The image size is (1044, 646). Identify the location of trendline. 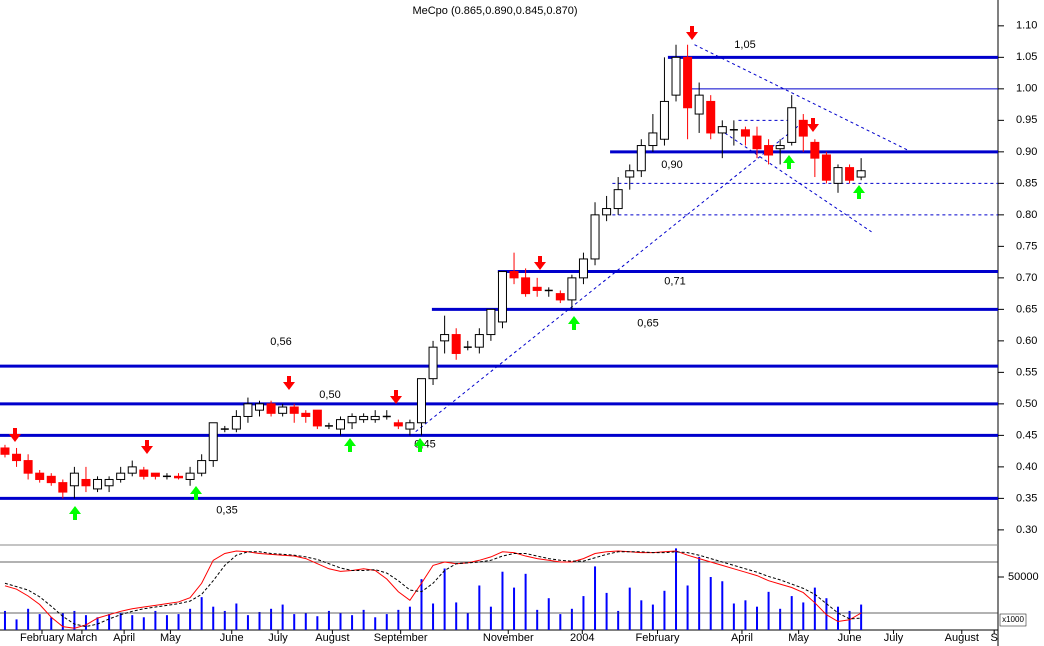
(795, 181).